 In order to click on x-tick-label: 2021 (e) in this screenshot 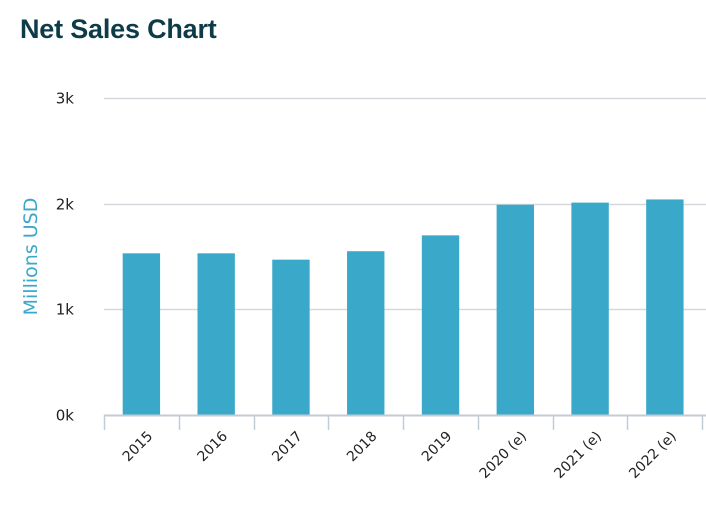, I will do `click(577, 455)`.